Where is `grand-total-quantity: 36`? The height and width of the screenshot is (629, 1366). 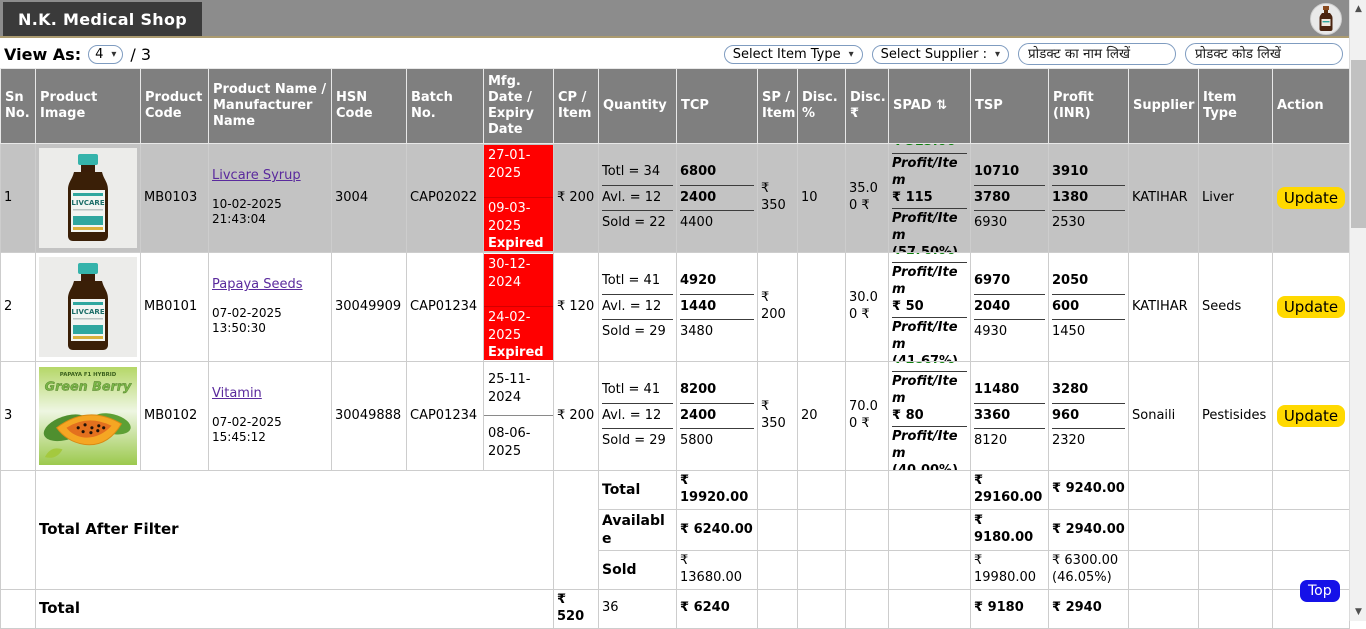
grand-total-quantity: 36 is located at coordinates (637, 608).